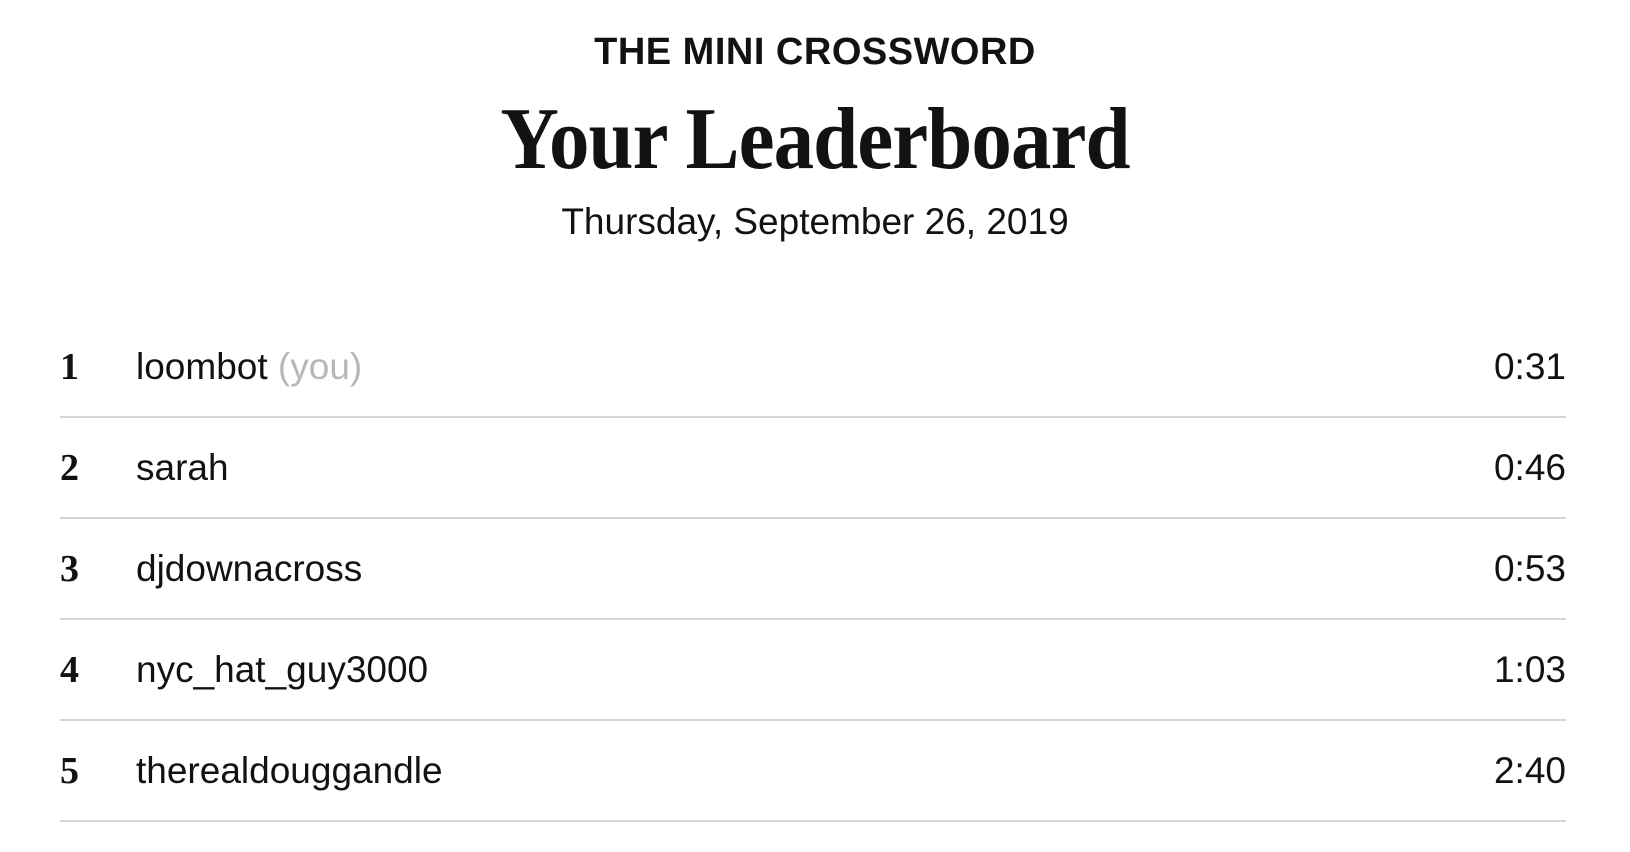  Describe the element at coordinates (813, 670) in the screenshot. I see `leaderboard-row: 4 nyc_hat_guy3000 1:03` at that location.